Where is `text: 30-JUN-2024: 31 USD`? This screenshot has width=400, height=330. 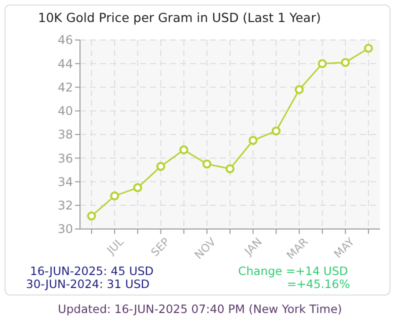 text: 30-JUN-2024: 31 USD is located at coordinates (88, 284).